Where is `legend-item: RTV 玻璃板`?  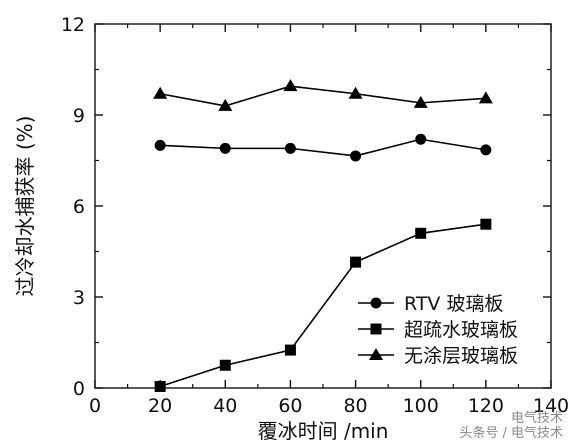
legend-item: RTV 玻璃板 is located at coordinates (430, 304).